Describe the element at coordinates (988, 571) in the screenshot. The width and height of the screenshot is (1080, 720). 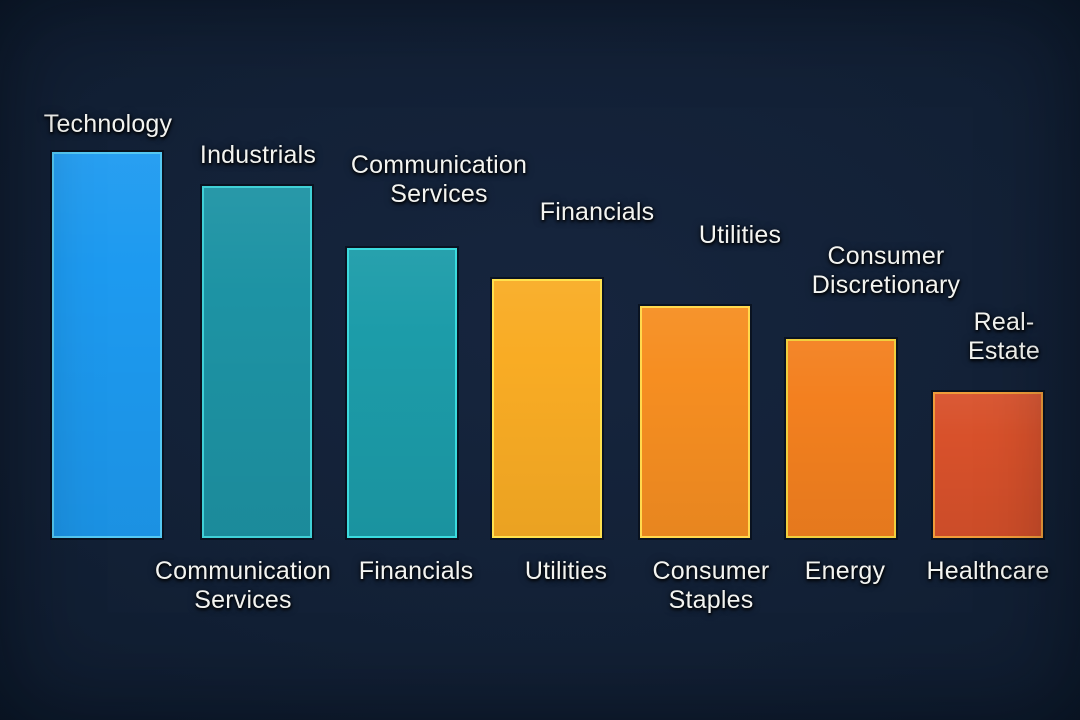
I see `bottom-label-healthcare: Healthcare` at that location.